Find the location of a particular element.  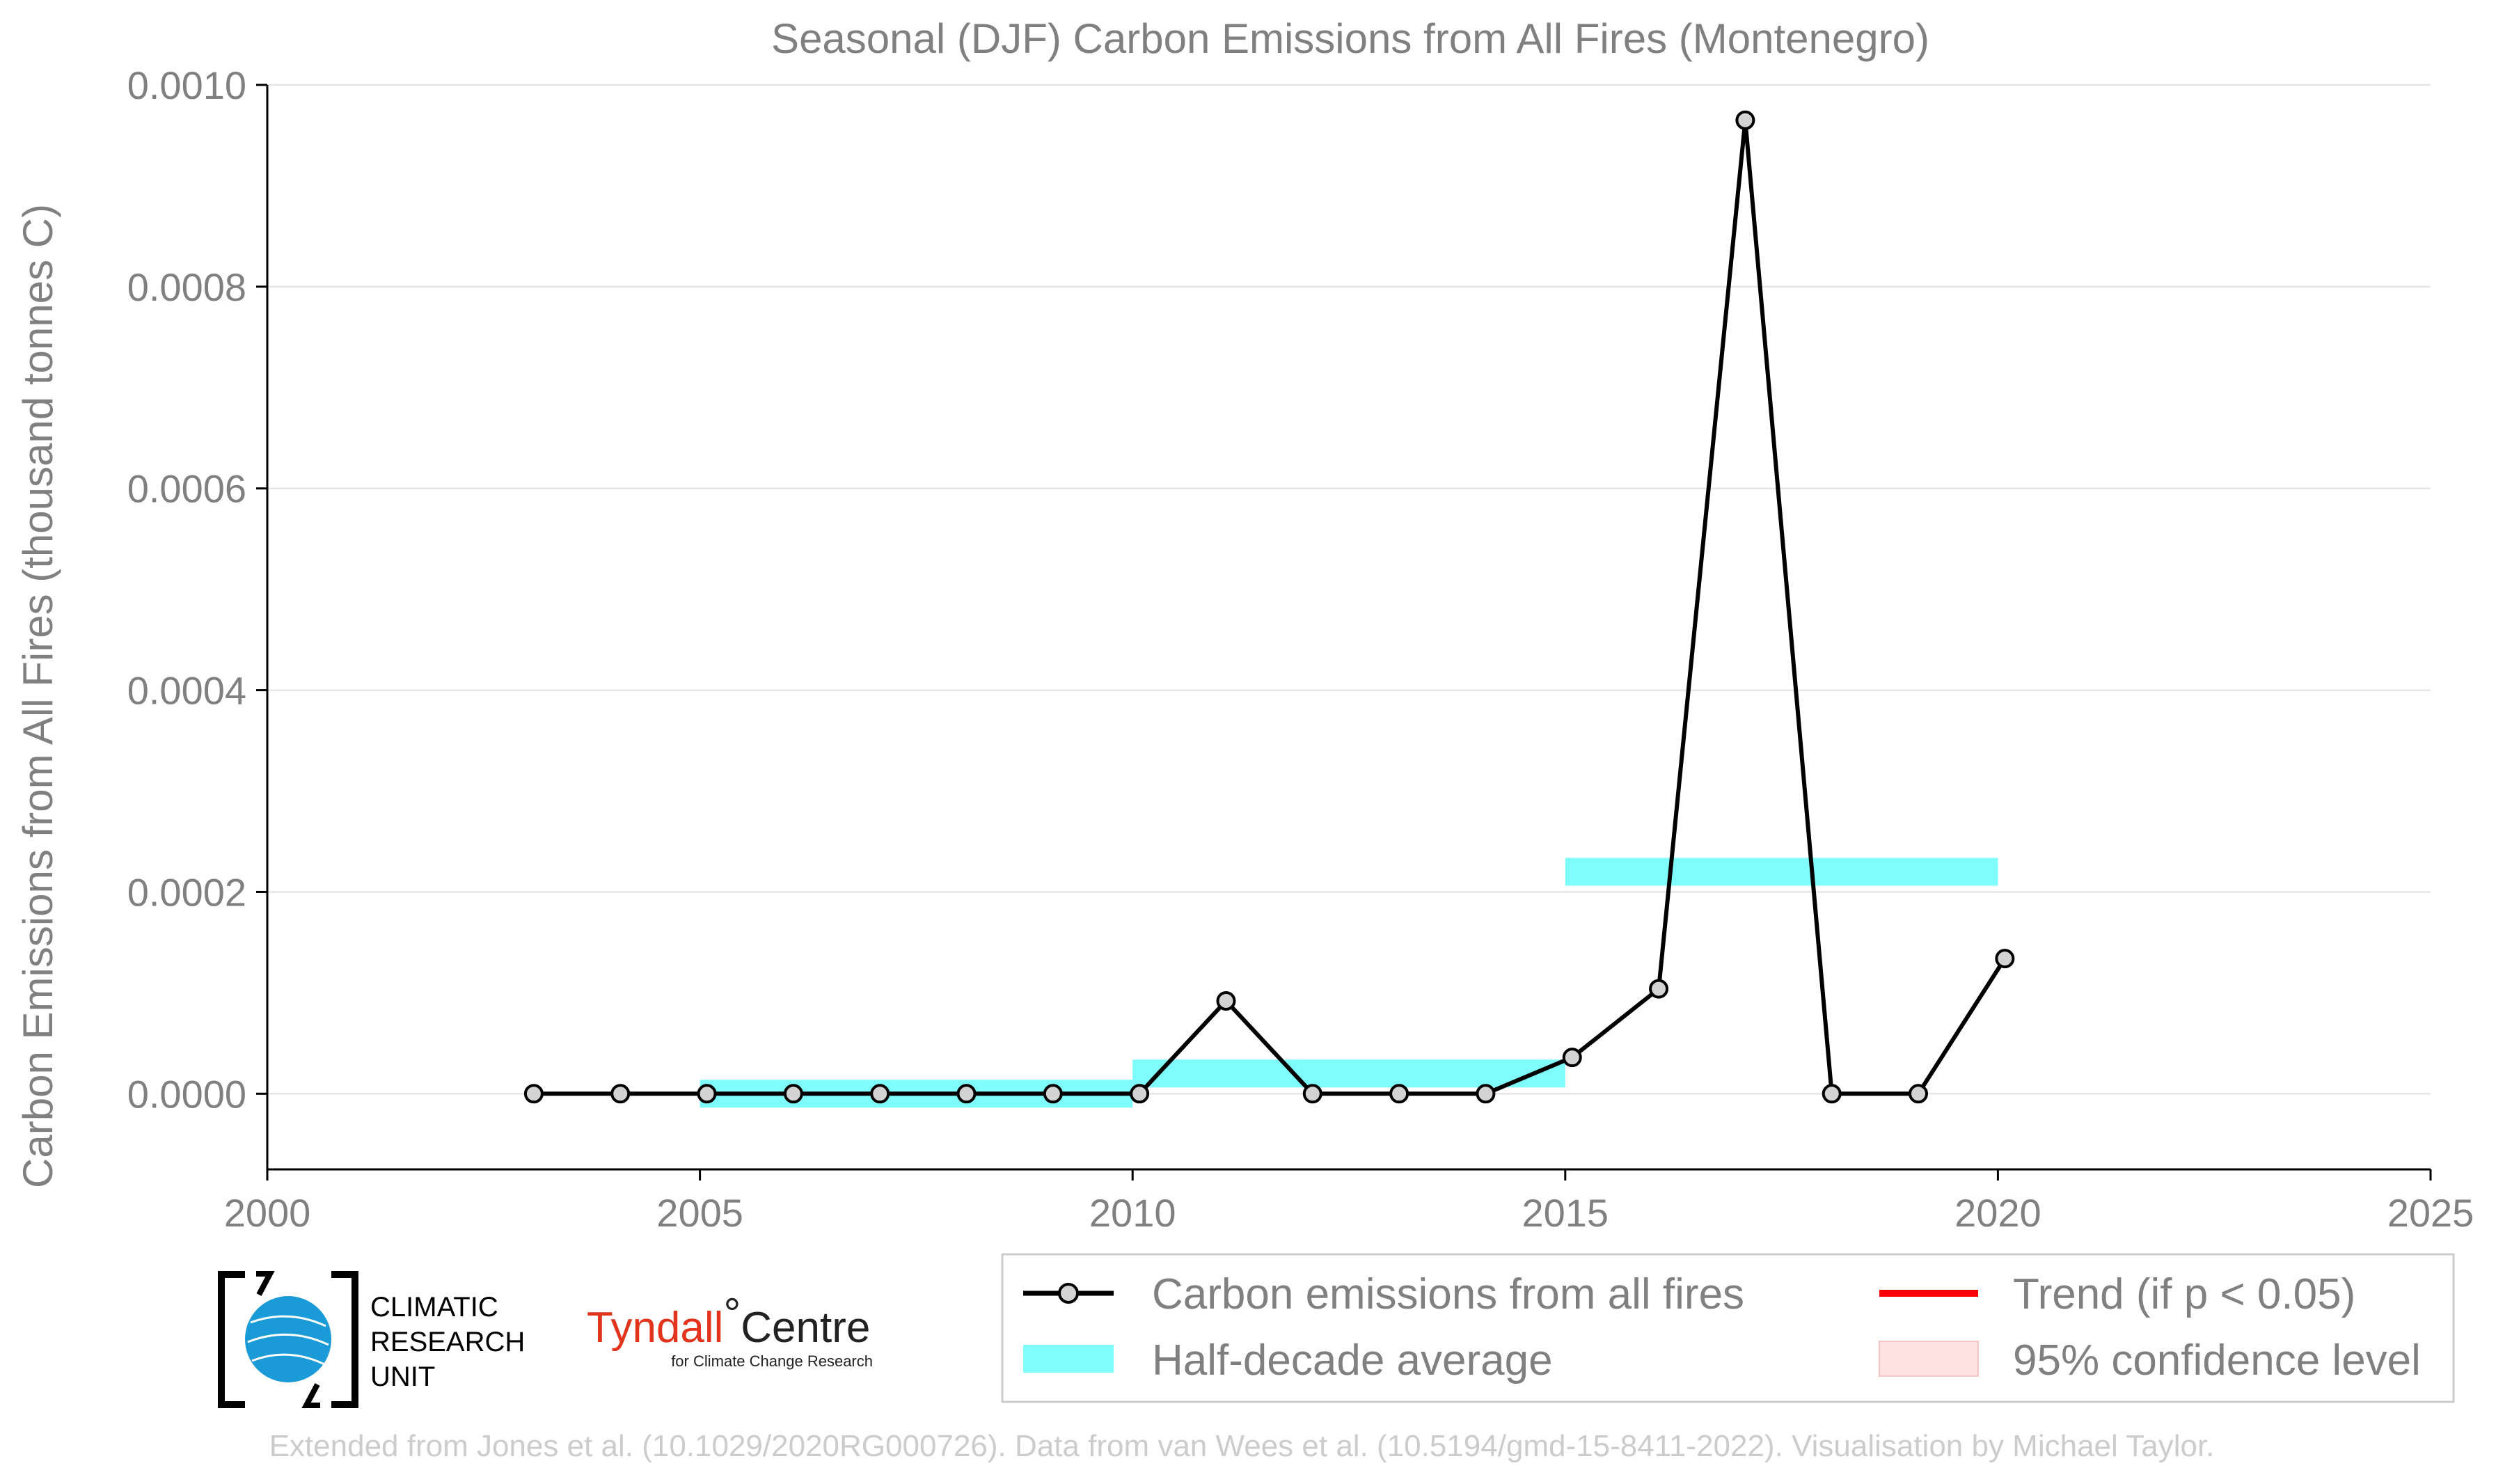

cru-logo-line2: RESEARCH is located at coordinates (447, 1342).